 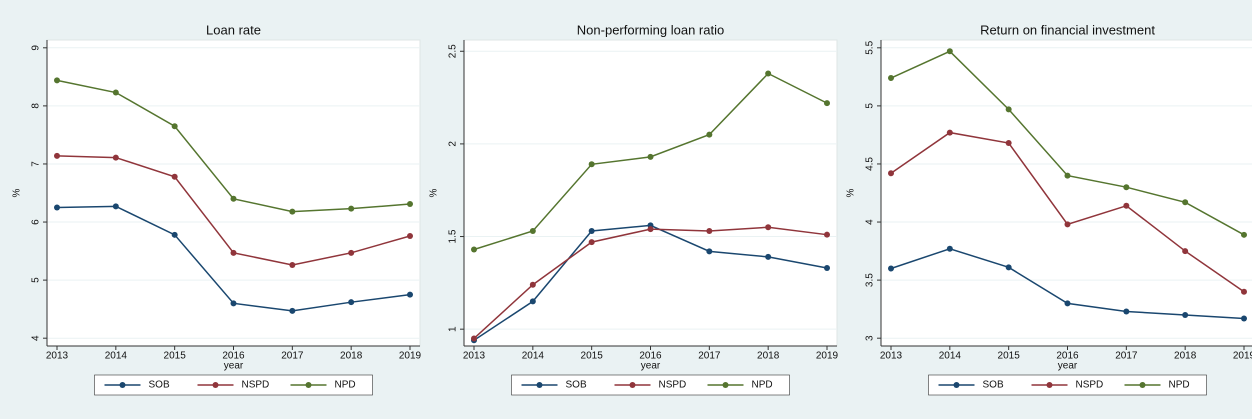 I want to click on y-tick-label: 3.5, so click(x=870, y=280).